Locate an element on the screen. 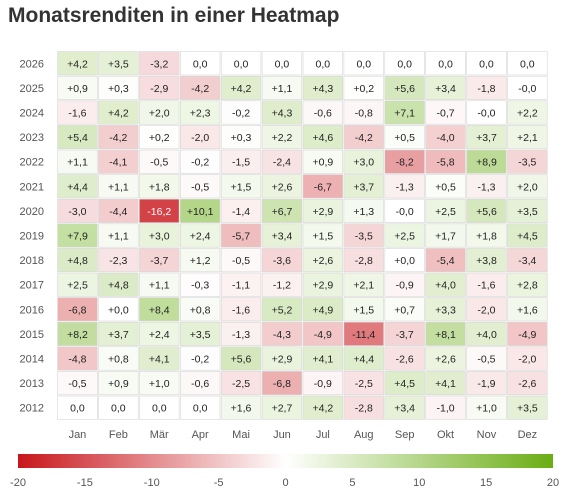 This screenshot has width=565, height=492. month-label: Aug is located at coordinates (364, 435).